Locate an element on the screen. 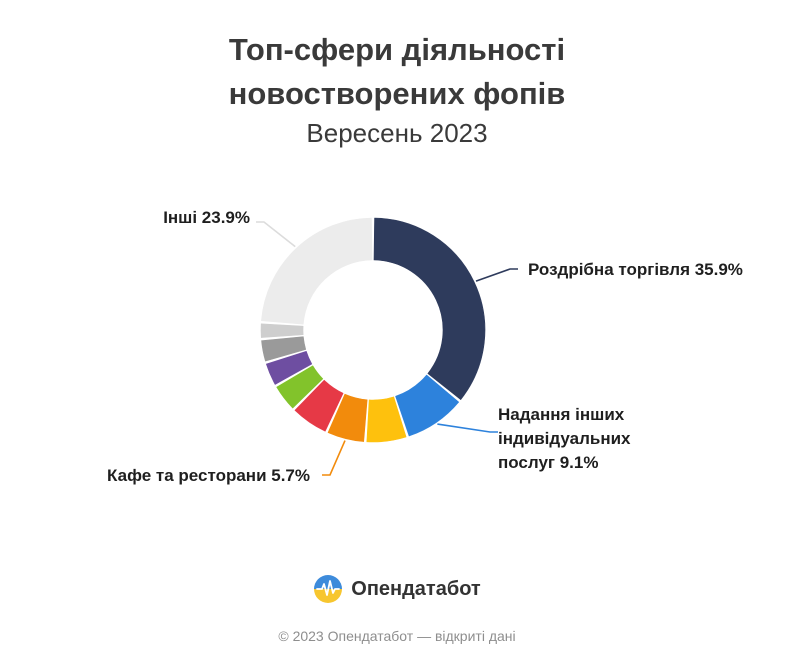 The height and width of the screenshot is (662, 794). data-label-9: Інші 23.9% is located at coordinates (206, 217).